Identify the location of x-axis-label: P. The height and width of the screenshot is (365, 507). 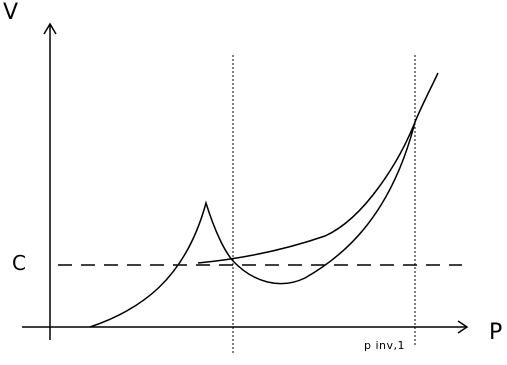
(496, 332).